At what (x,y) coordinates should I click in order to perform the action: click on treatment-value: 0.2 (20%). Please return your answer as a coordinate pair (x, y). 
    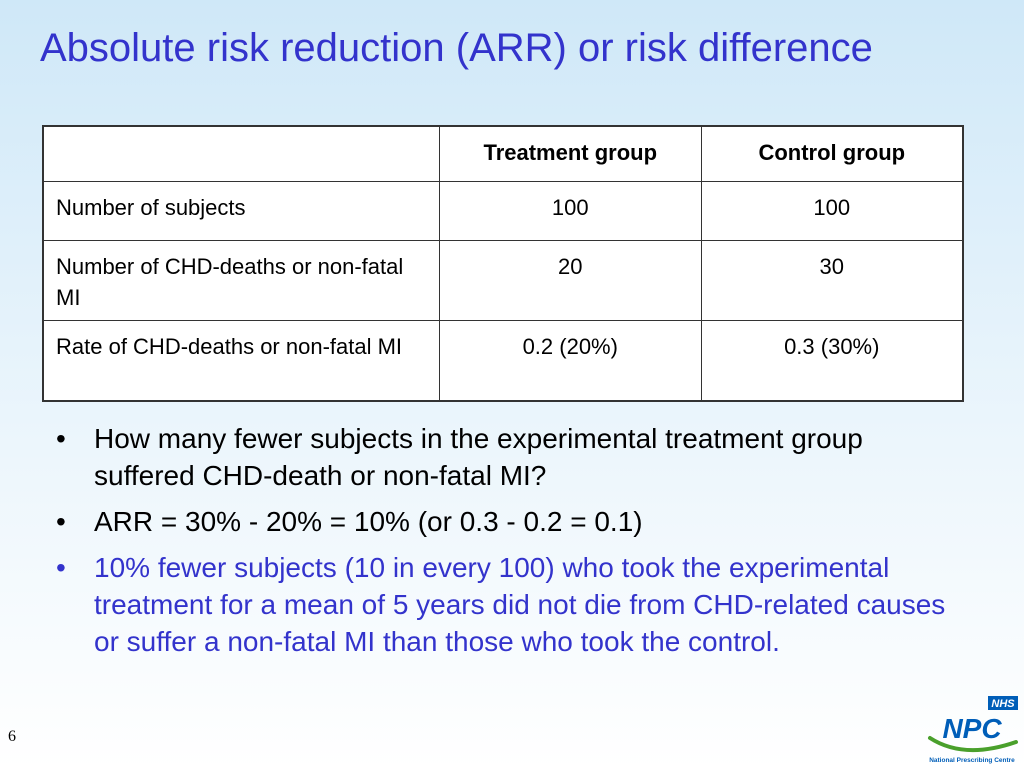
    Looking at the image, I should click on (570, 361).